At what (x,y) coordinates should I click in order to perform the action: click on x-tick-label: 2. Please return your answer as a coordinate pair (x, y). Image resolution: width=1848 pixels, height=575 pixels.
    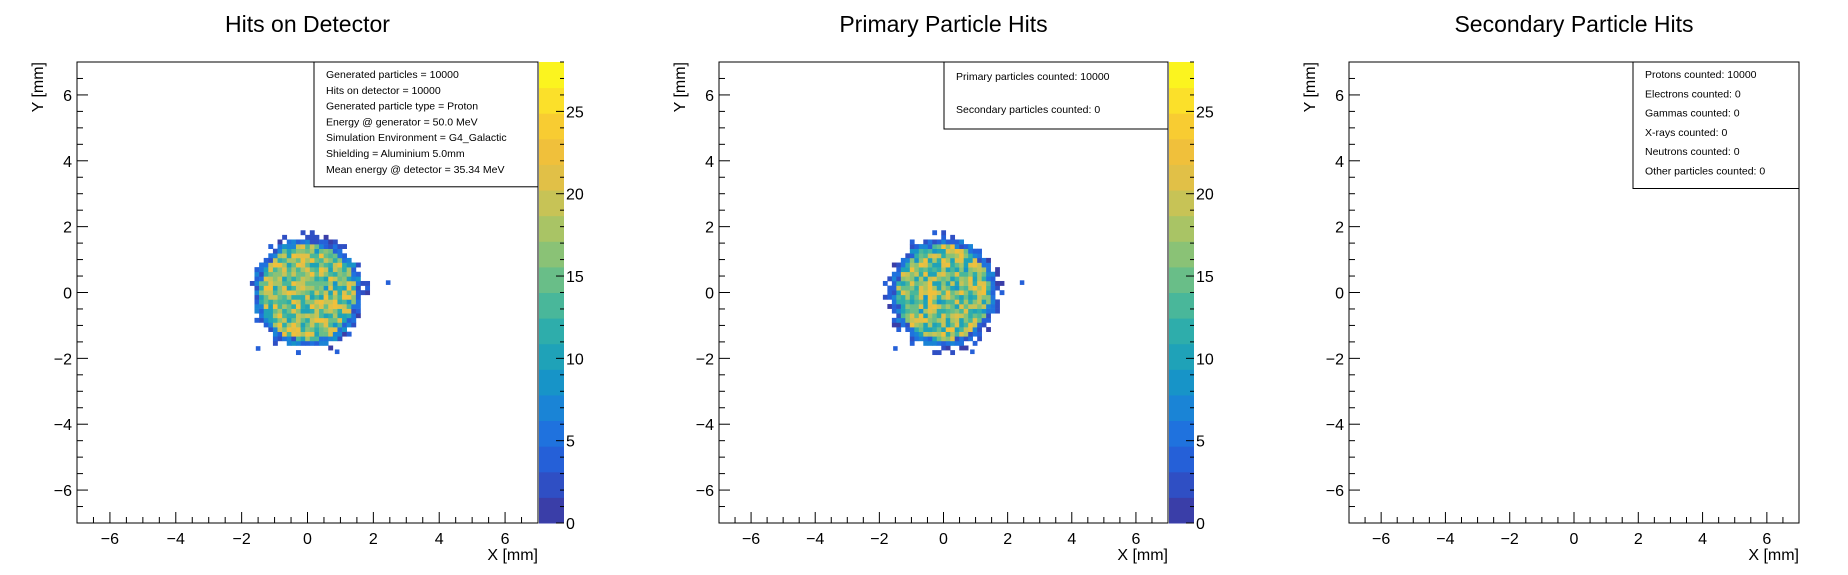
    Looking at the image, I should click on (373, 539).